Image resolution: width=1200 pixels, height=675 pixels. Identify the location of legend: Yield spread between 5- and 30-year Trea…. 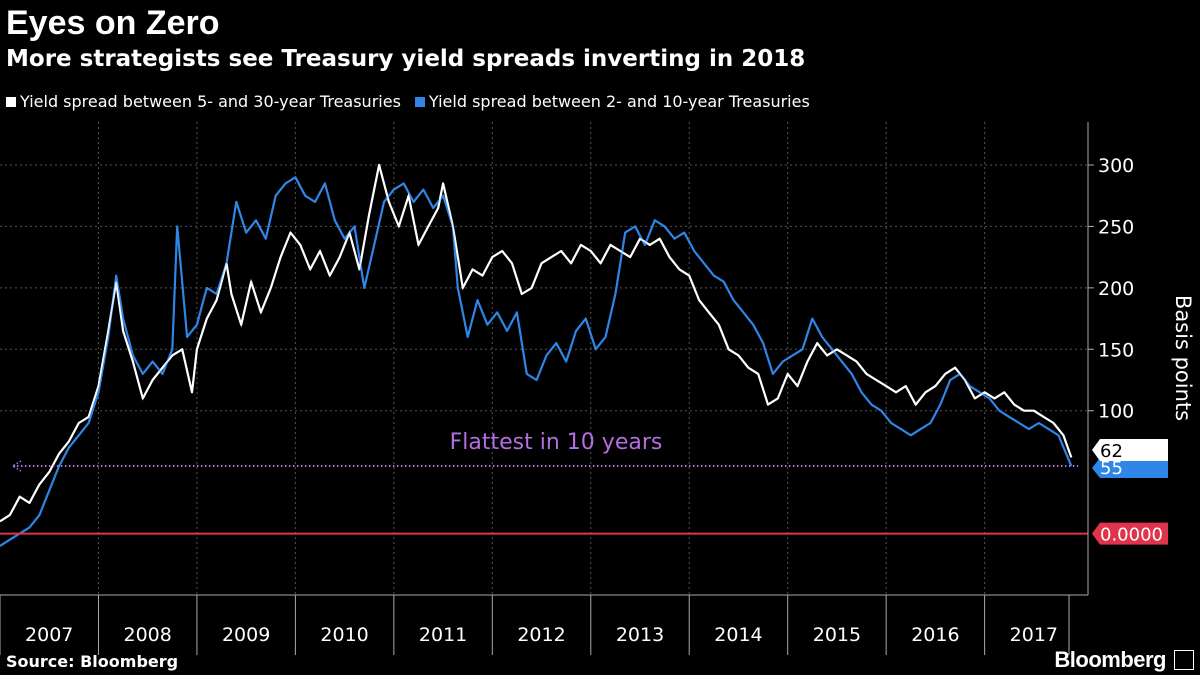
(408, 101).